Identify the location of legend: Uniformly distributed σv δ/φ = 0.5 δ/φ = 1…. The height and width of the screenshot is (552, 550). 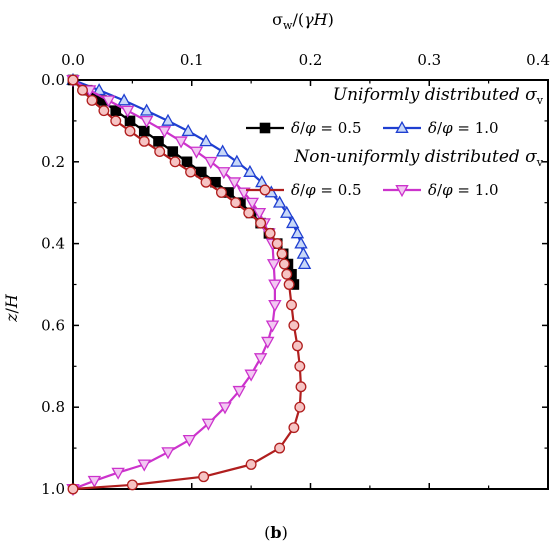
(395, 142).